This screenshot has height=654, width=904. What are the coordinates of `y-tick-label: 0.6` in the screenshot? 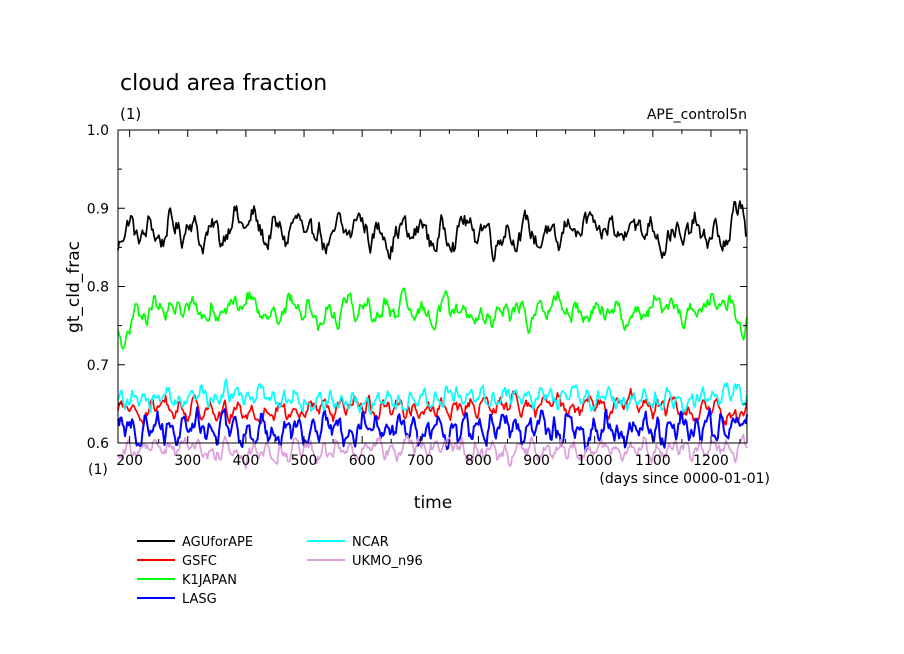 It's located at (98, 444).